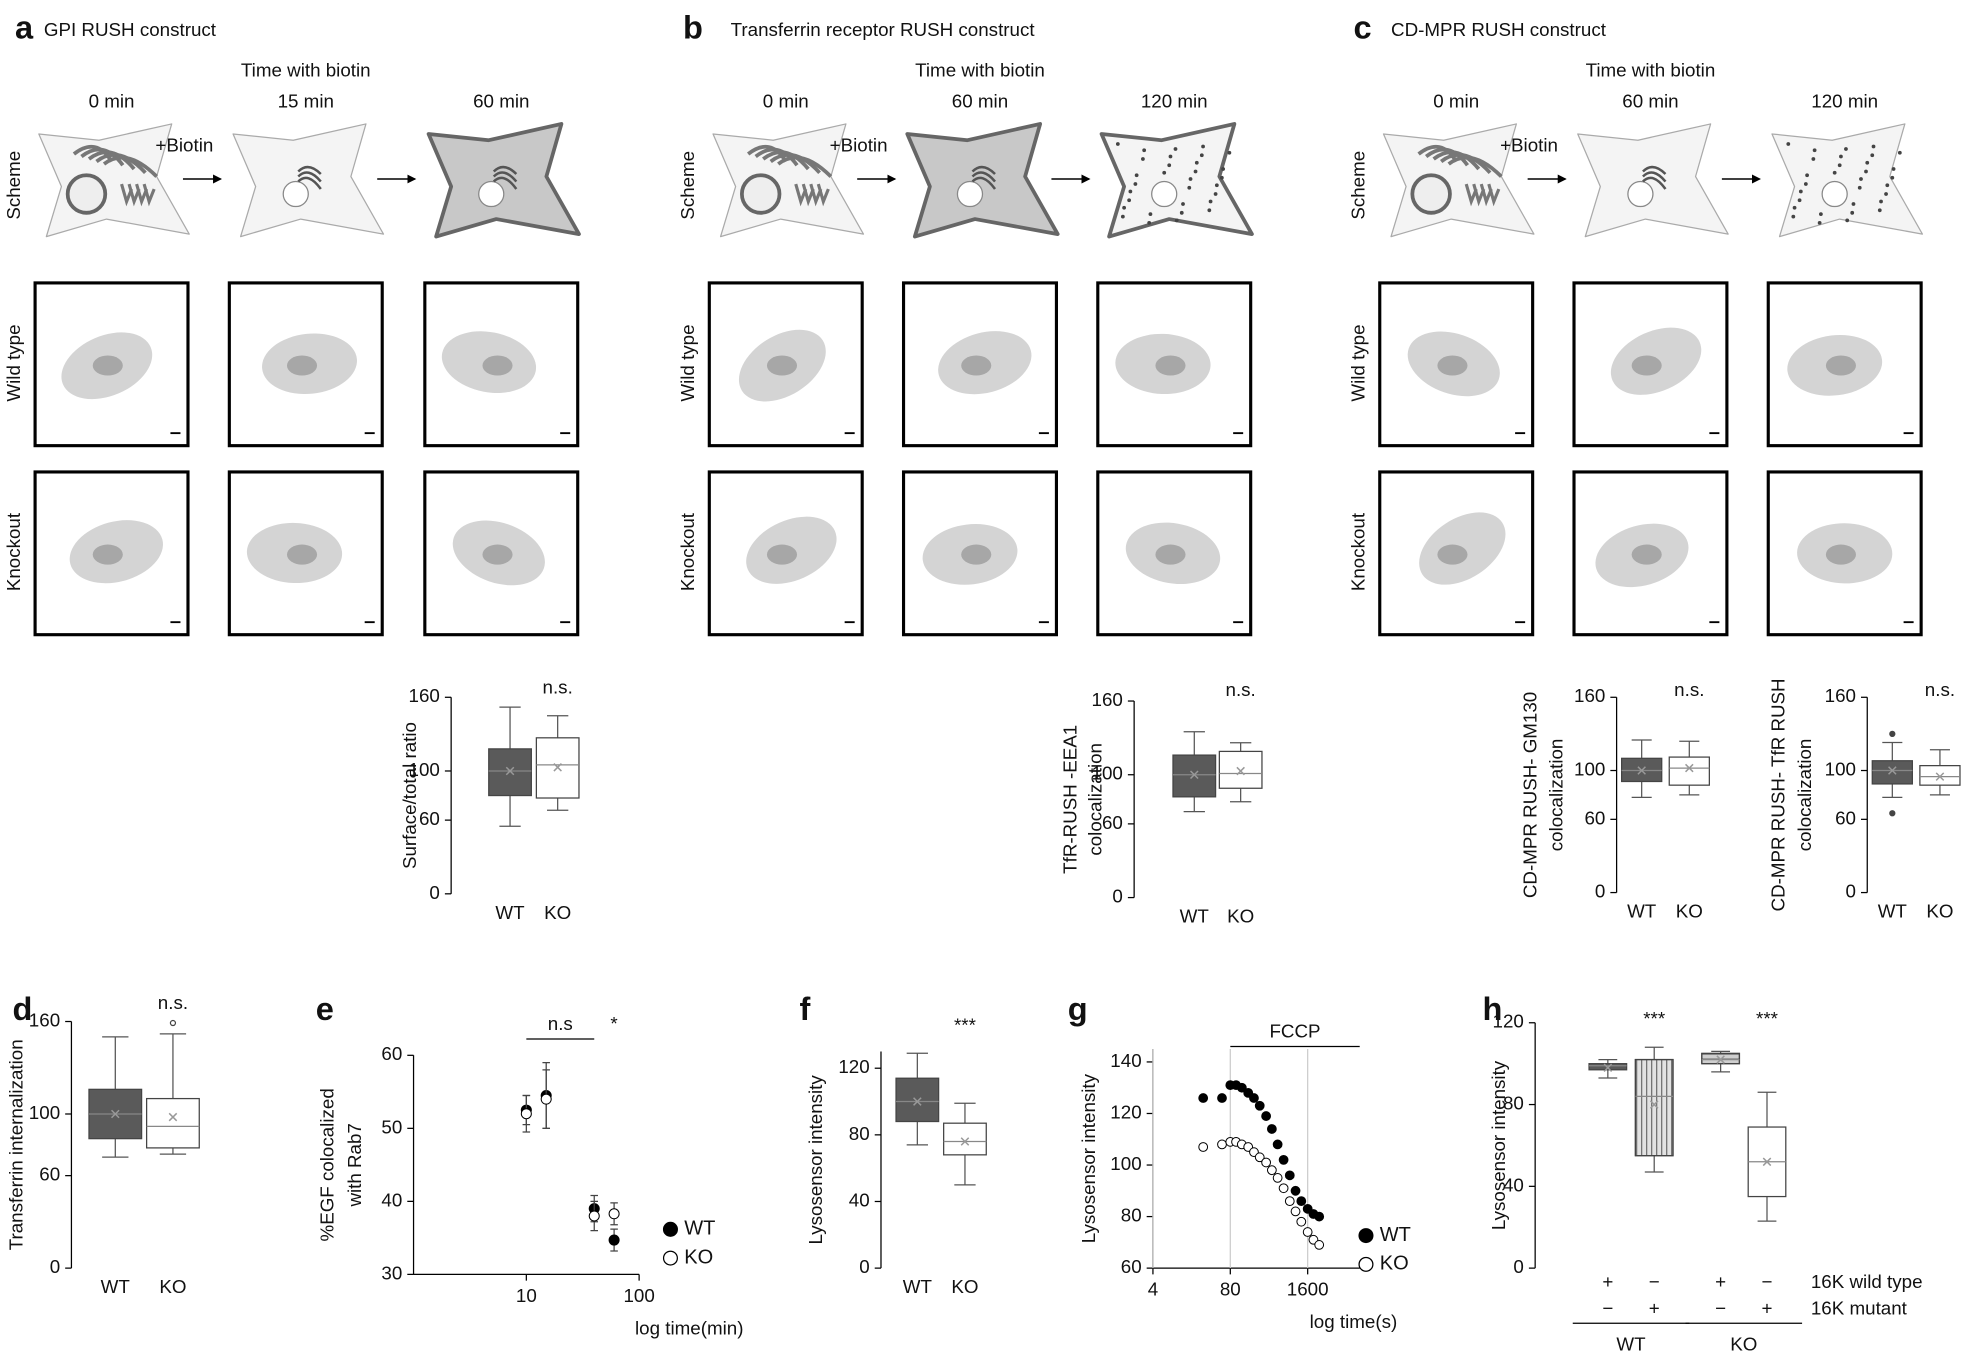 The width and height of the screenshot is (1965, 1352). I want to click on x-tick-label: 1600, so click(1308, 1289).